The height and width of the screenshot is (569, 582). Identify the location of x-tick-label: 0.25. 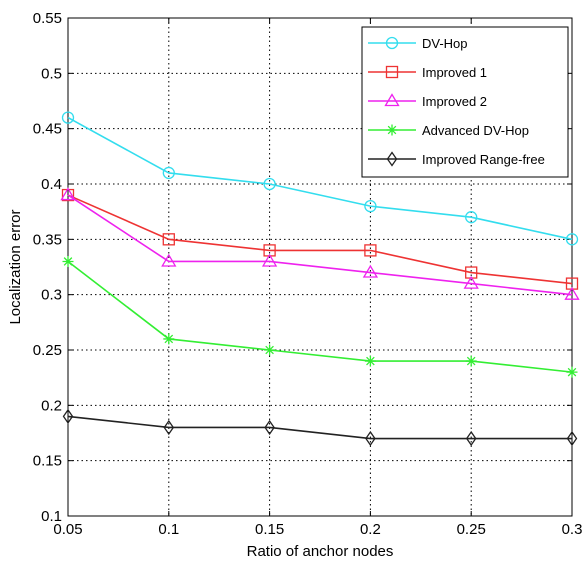
(471, 529).